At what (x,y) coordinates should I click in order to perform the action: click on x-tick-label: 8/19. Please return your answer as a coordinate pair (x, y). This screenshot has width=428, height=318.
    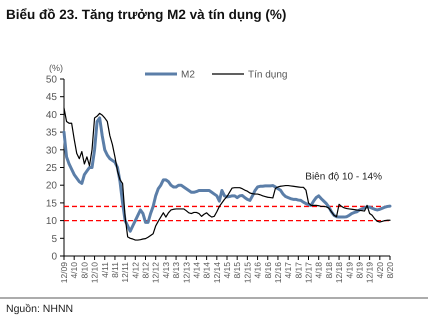
    Looking at the image, I should click on (359, 270).